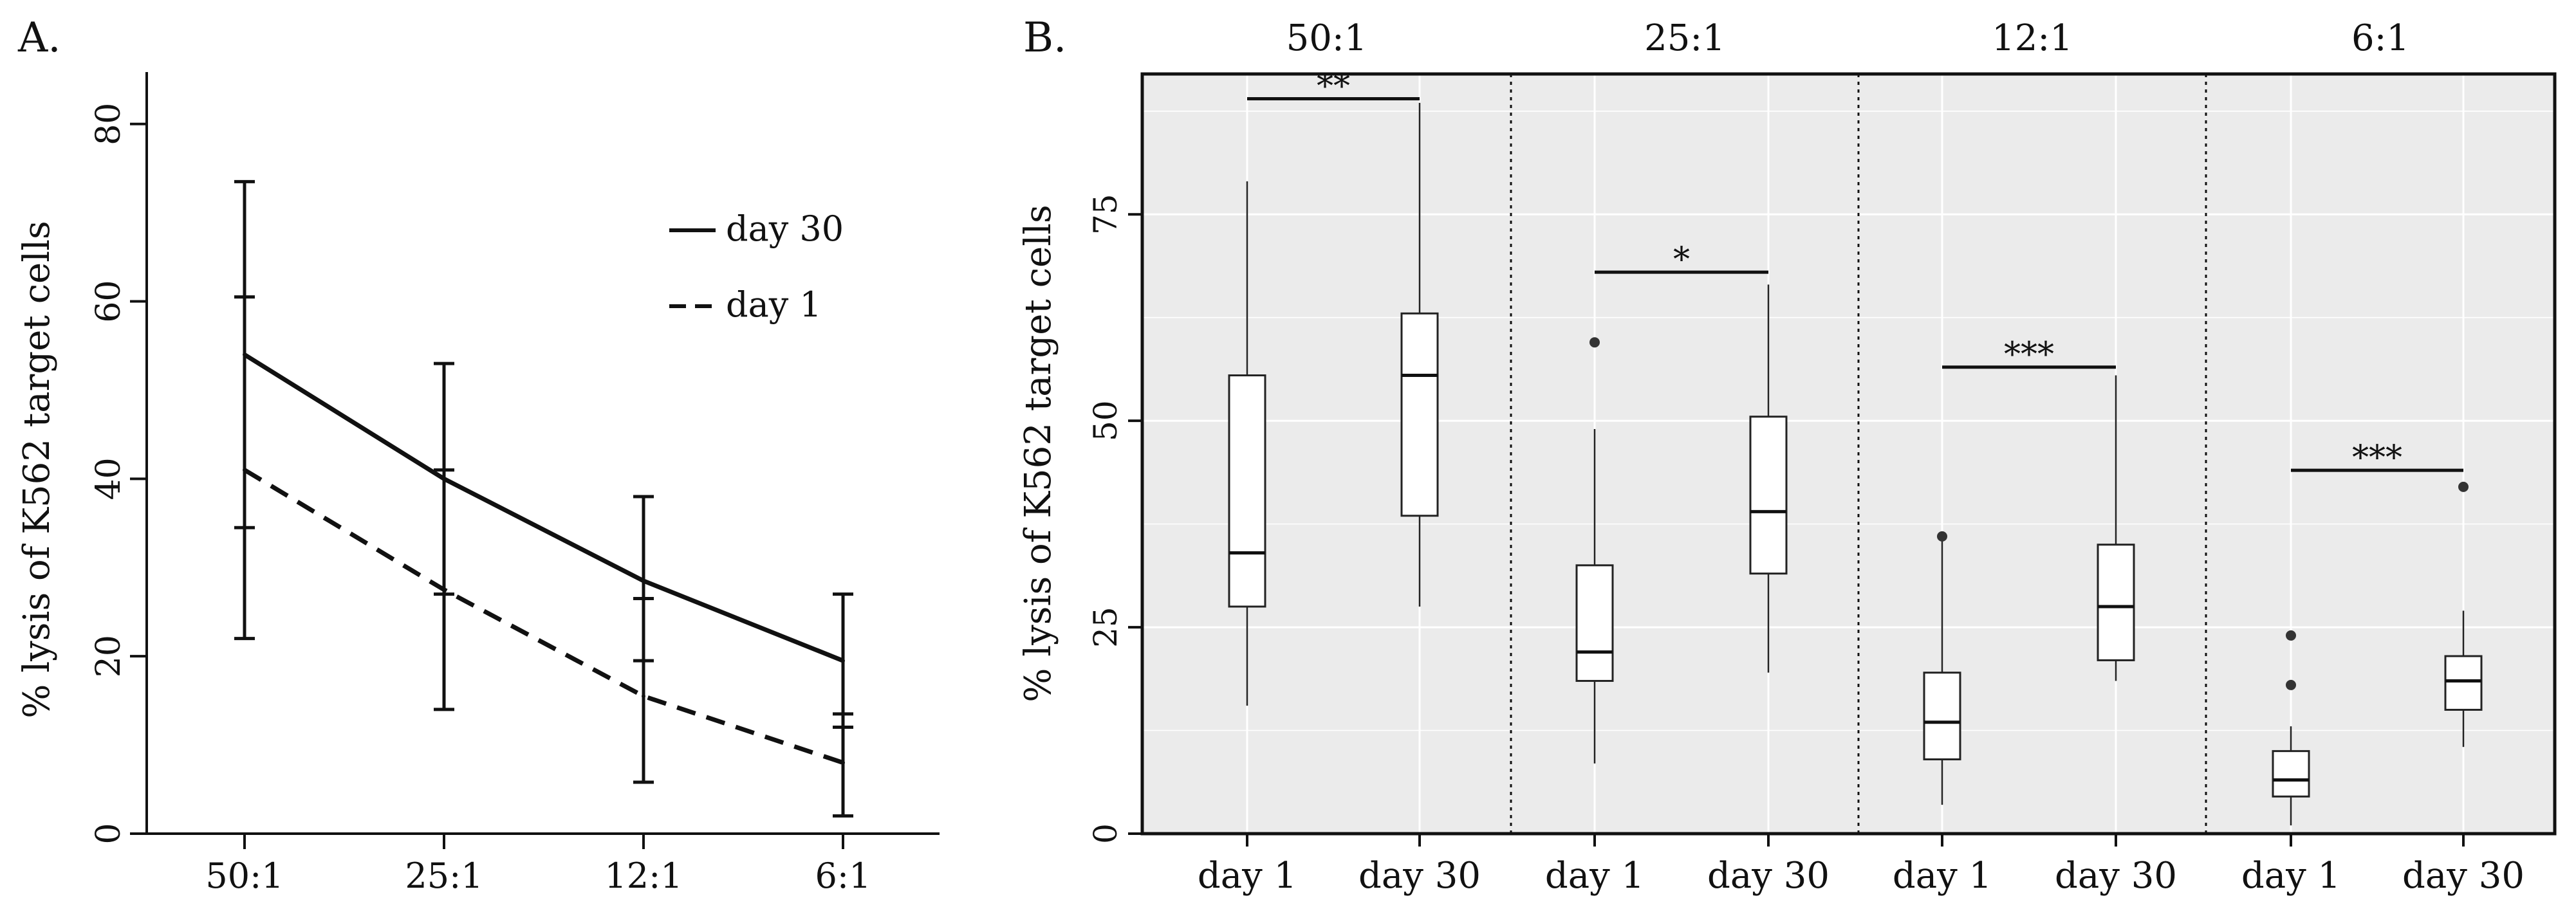 This screenshot has height=916, width=2576. Describe the element at coordinates (774, 304) in the screenshot. I see `legend-label-day-1: day 1` at that location.